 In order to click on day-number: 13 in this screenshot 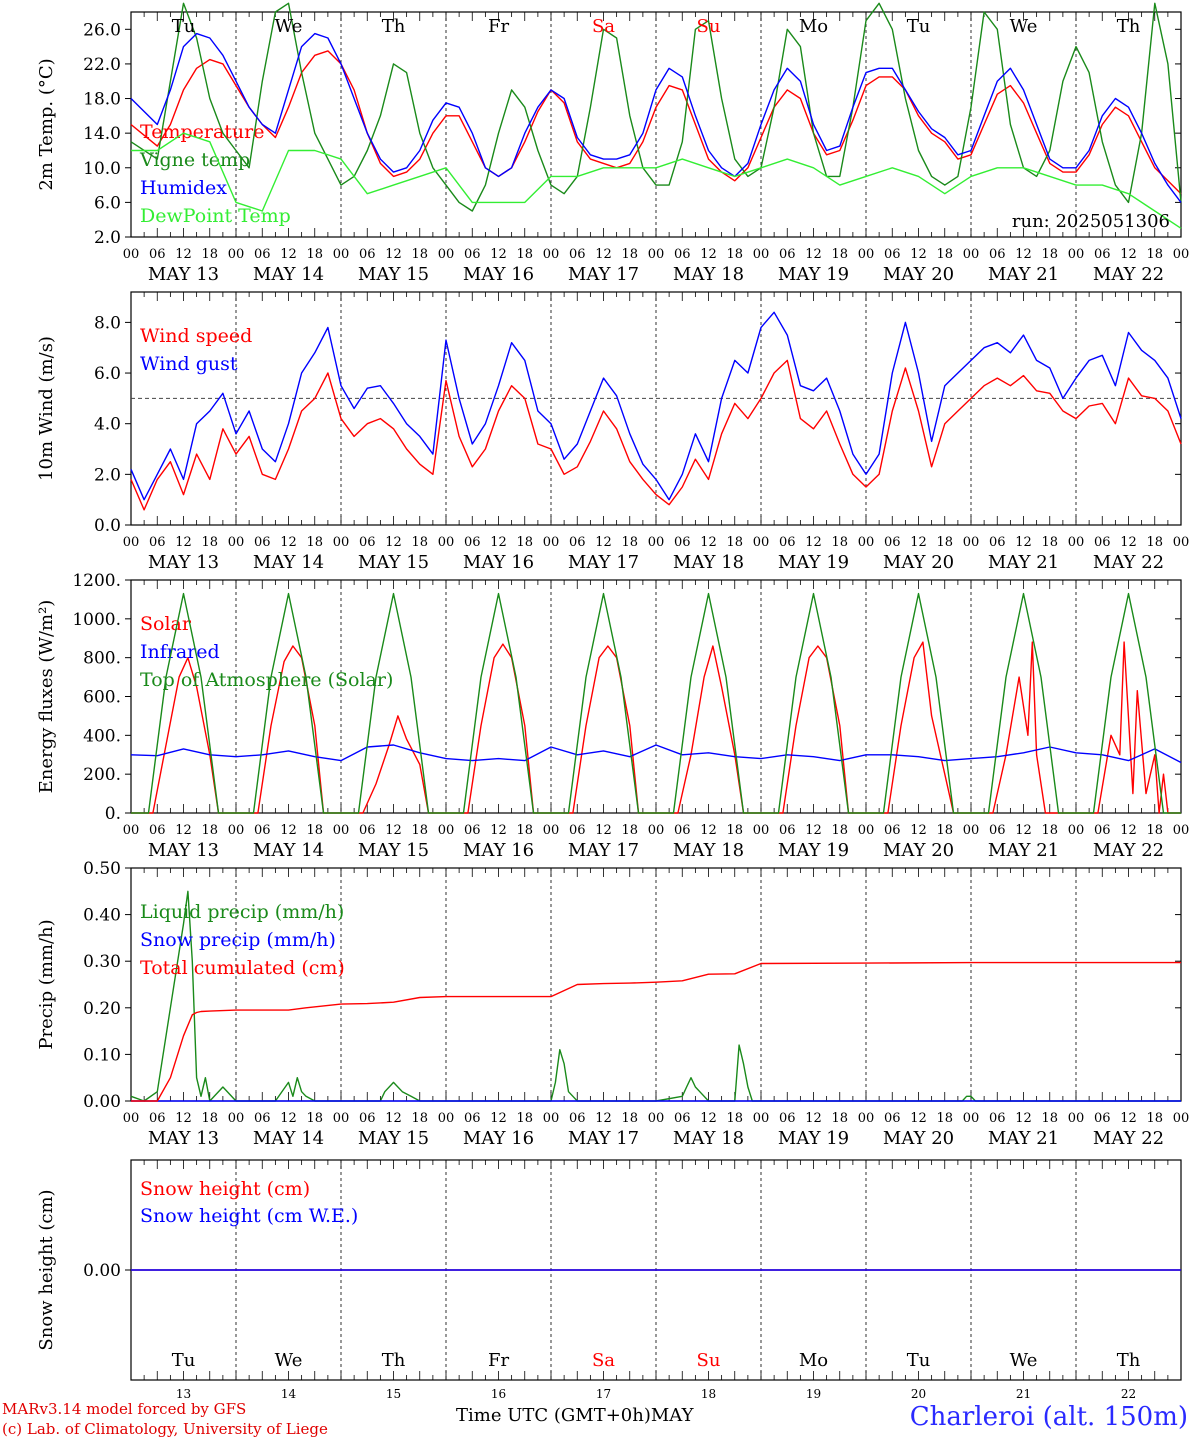, I will do `click(183, 1394)`.